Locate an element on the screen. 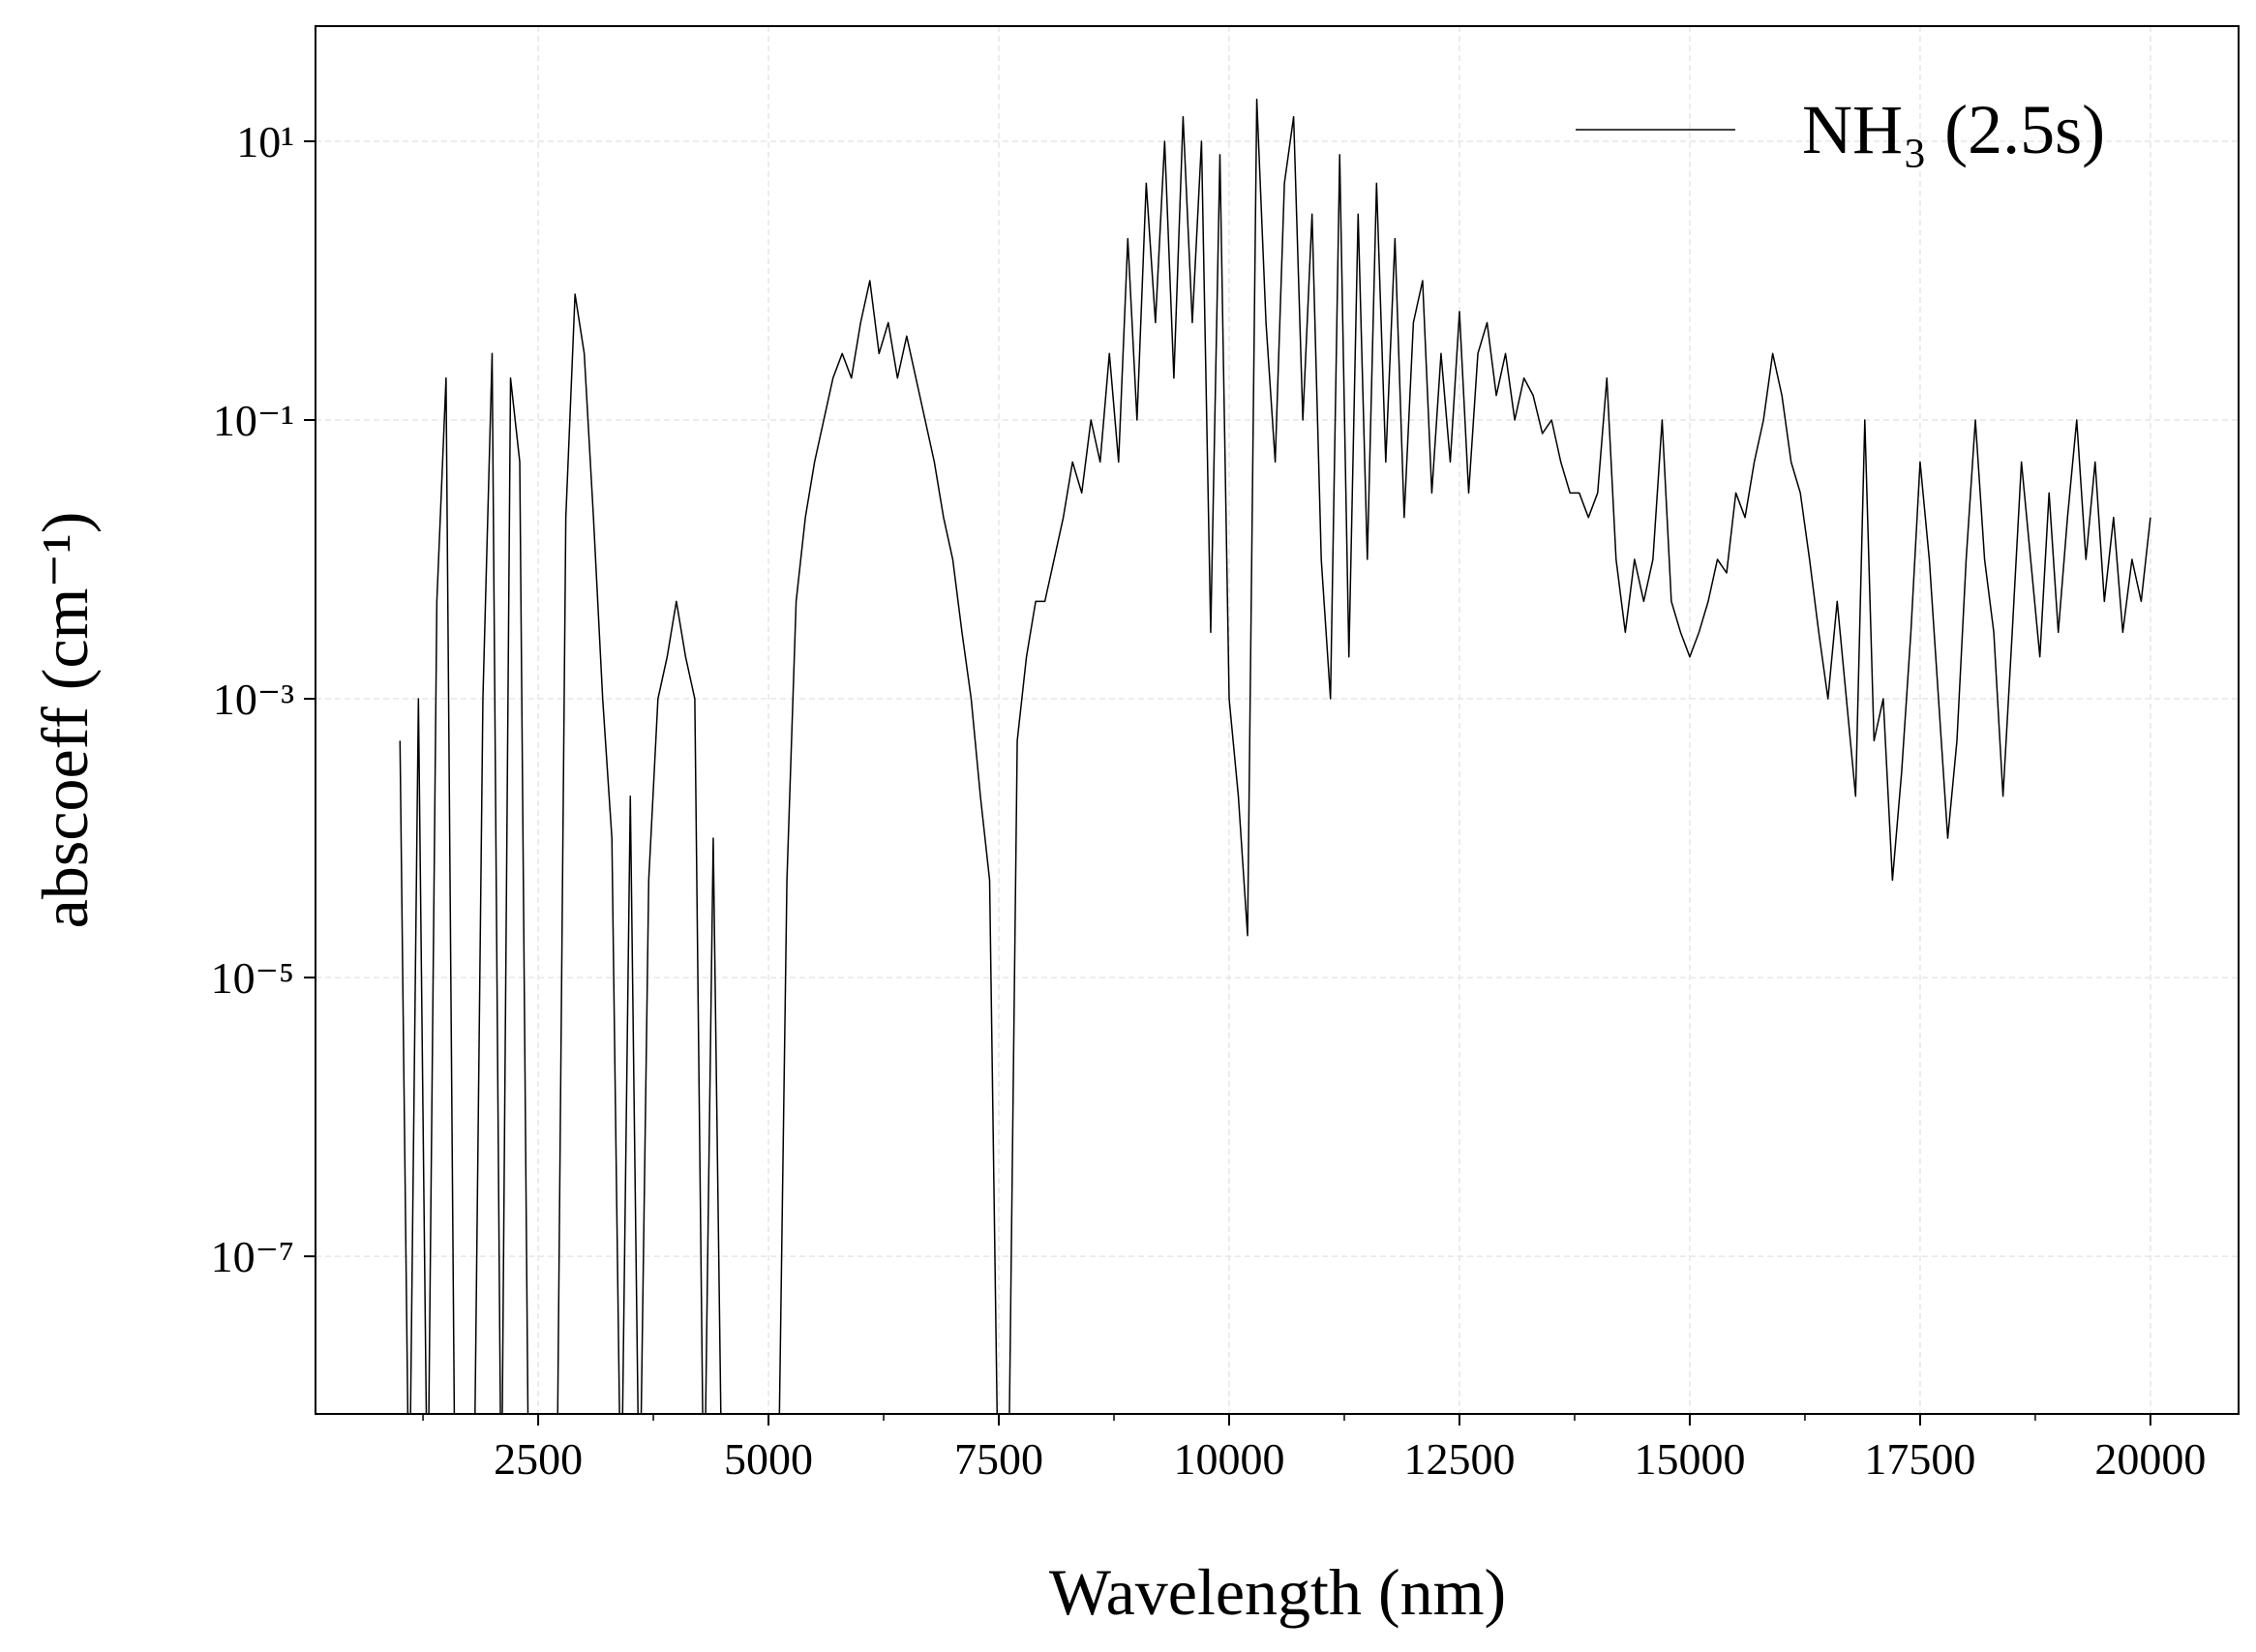 This screenshot has width=2256, height=1652. y-axis-label: abscoeff (cm⁻¹) is located at coordinates (65, 720).